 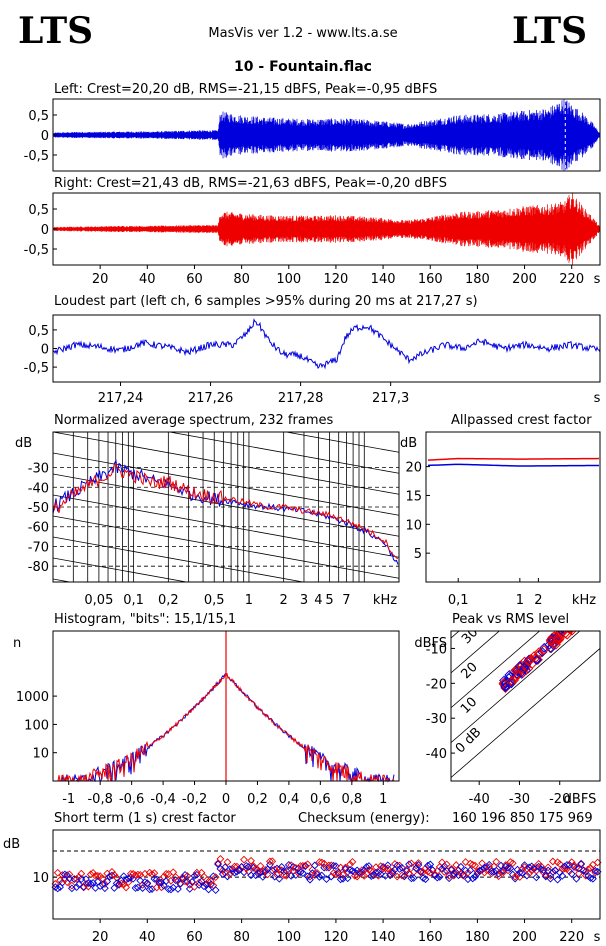 I want to click on spectrum-xtick-label: 5, so click(x=329, y=600).